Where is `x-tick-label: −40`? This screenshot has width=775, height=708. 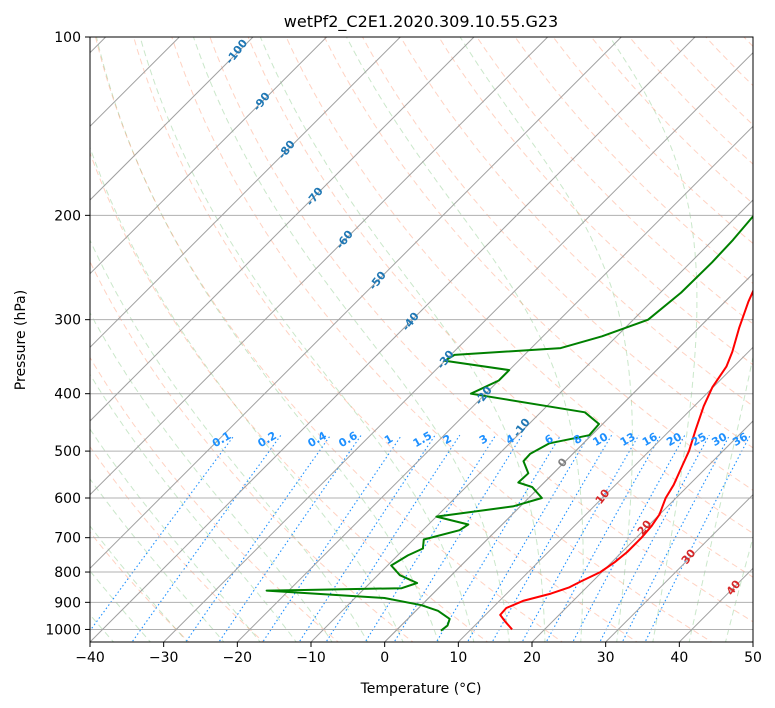
x-tick-label: −40 is located at coordinates (90, 658).